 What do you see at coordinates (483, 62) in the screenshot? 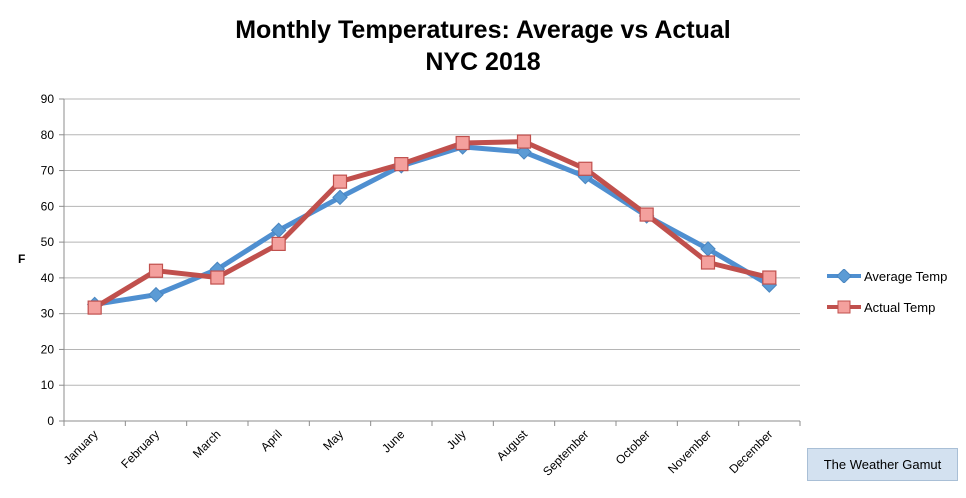
I see `chart-subtitle: NYC 2018` at bounding box center [483, 62].